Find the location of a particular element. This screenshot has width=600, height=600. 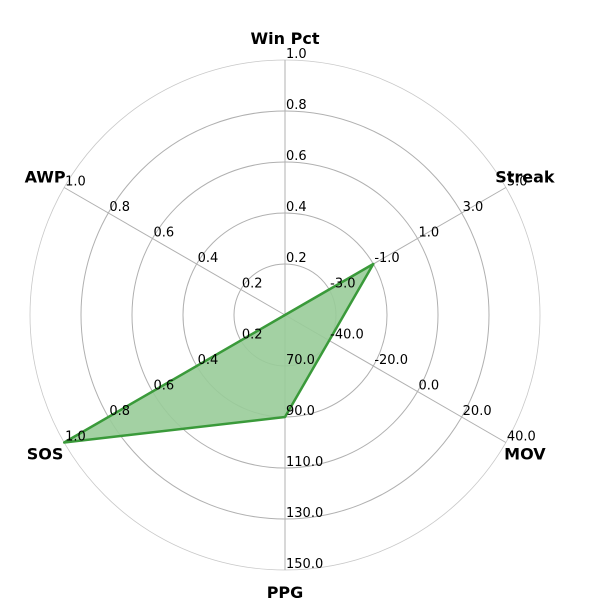

tick-label-0-3: 0.8 is located at coordinates (296, 105).